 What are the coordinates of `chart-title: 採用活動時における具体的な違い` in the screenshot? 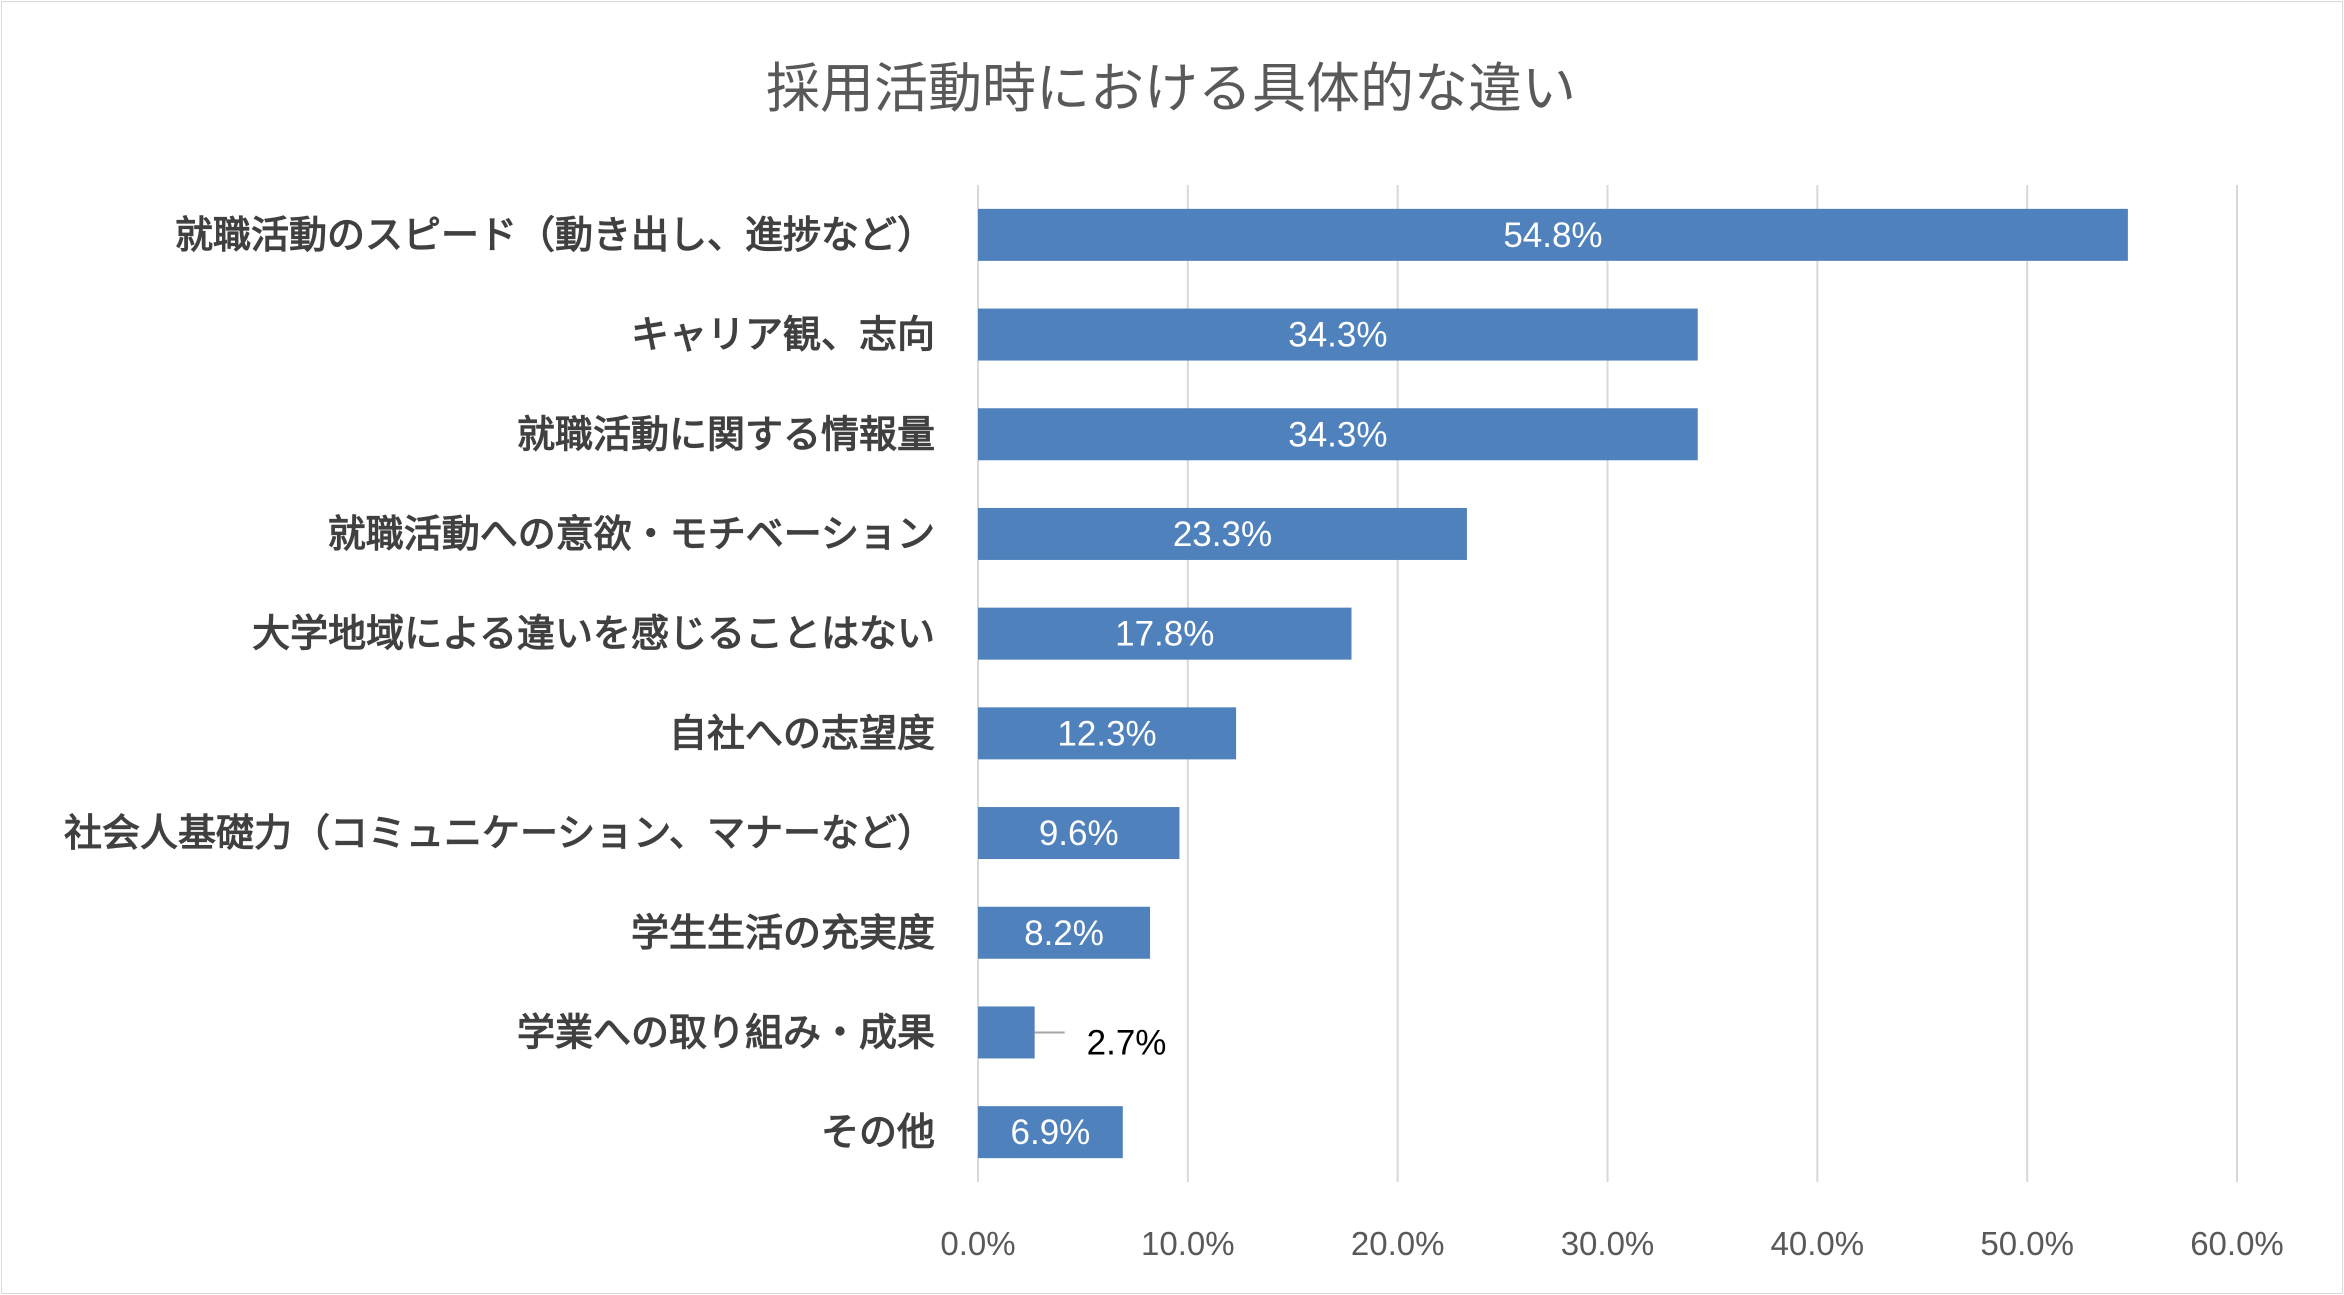 It's located at (1171, 88).